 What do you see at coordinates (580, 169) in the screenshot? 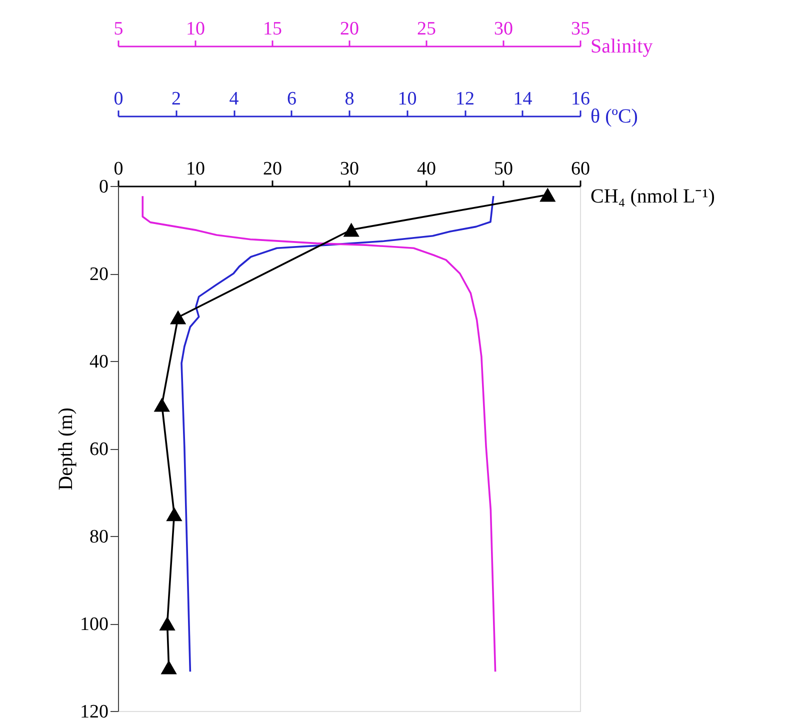
I see `x-tick-label: 60` at bounding box center [580, 169].